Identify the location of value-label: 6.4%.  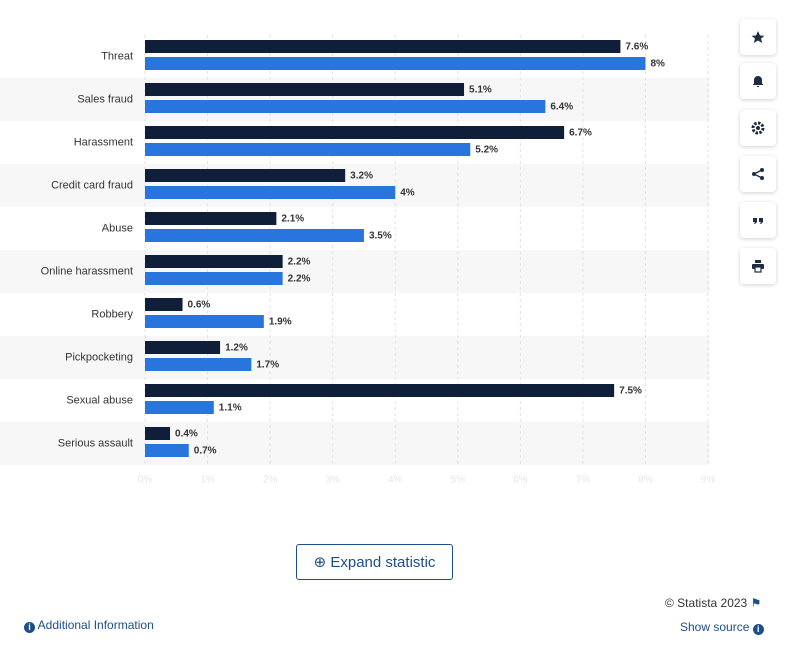
(561, 107).